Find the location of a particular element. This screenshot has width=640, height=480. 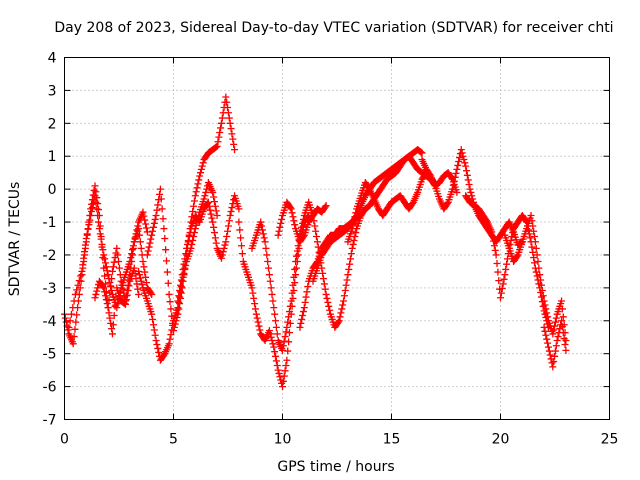

x-tick-label: 10 is located at coordinates (283, 440).